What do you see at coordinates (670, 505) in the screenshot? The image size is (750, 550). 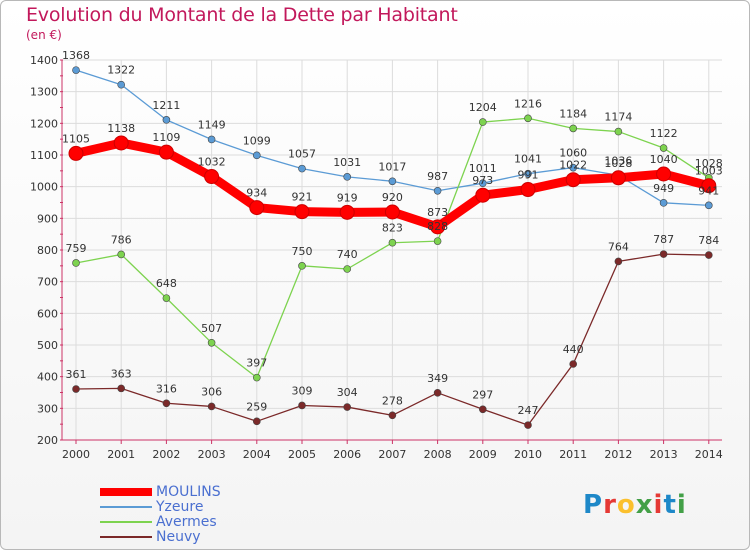 I see `logo-letter: t` at bounding box center [670, 505].